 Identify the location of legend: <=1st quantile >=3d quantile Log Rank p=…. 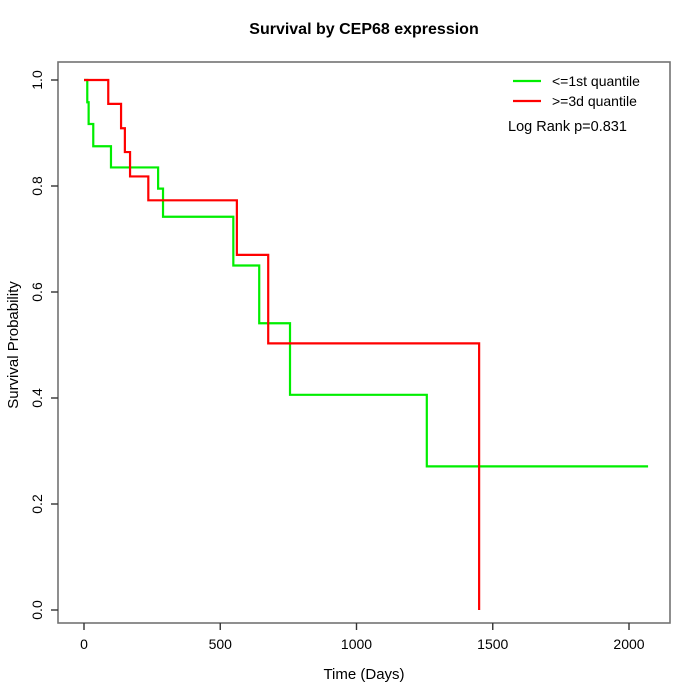
(574, 104).